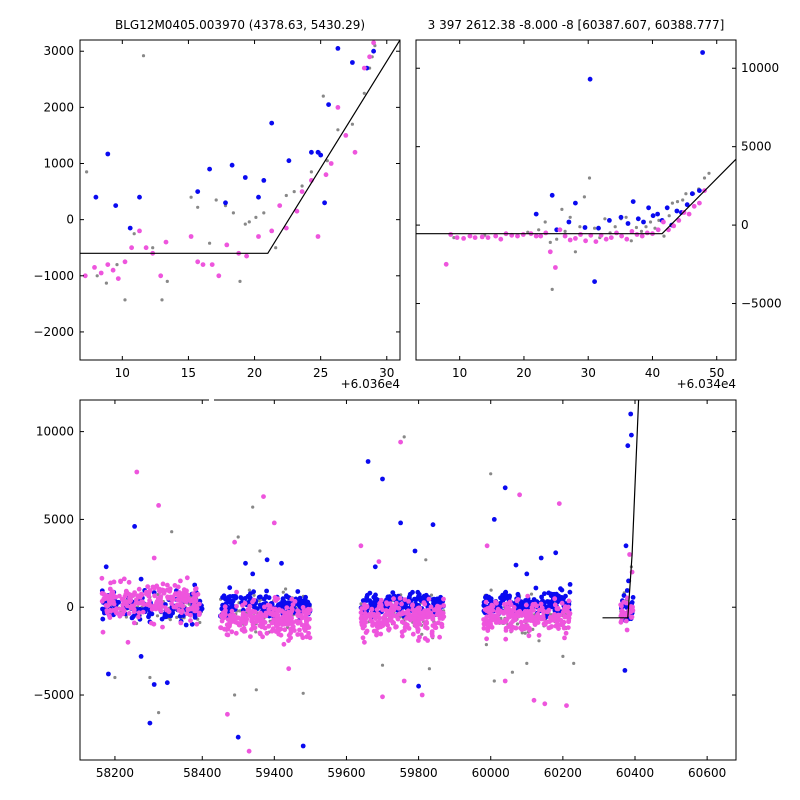 This screenshot has height=800, width=800. Describe the element at coordinates (240, 25) in the screenshot. I see `panel-top-left-title: BLG12M0405.003970 (4378.63, 5430.29)` at that location.